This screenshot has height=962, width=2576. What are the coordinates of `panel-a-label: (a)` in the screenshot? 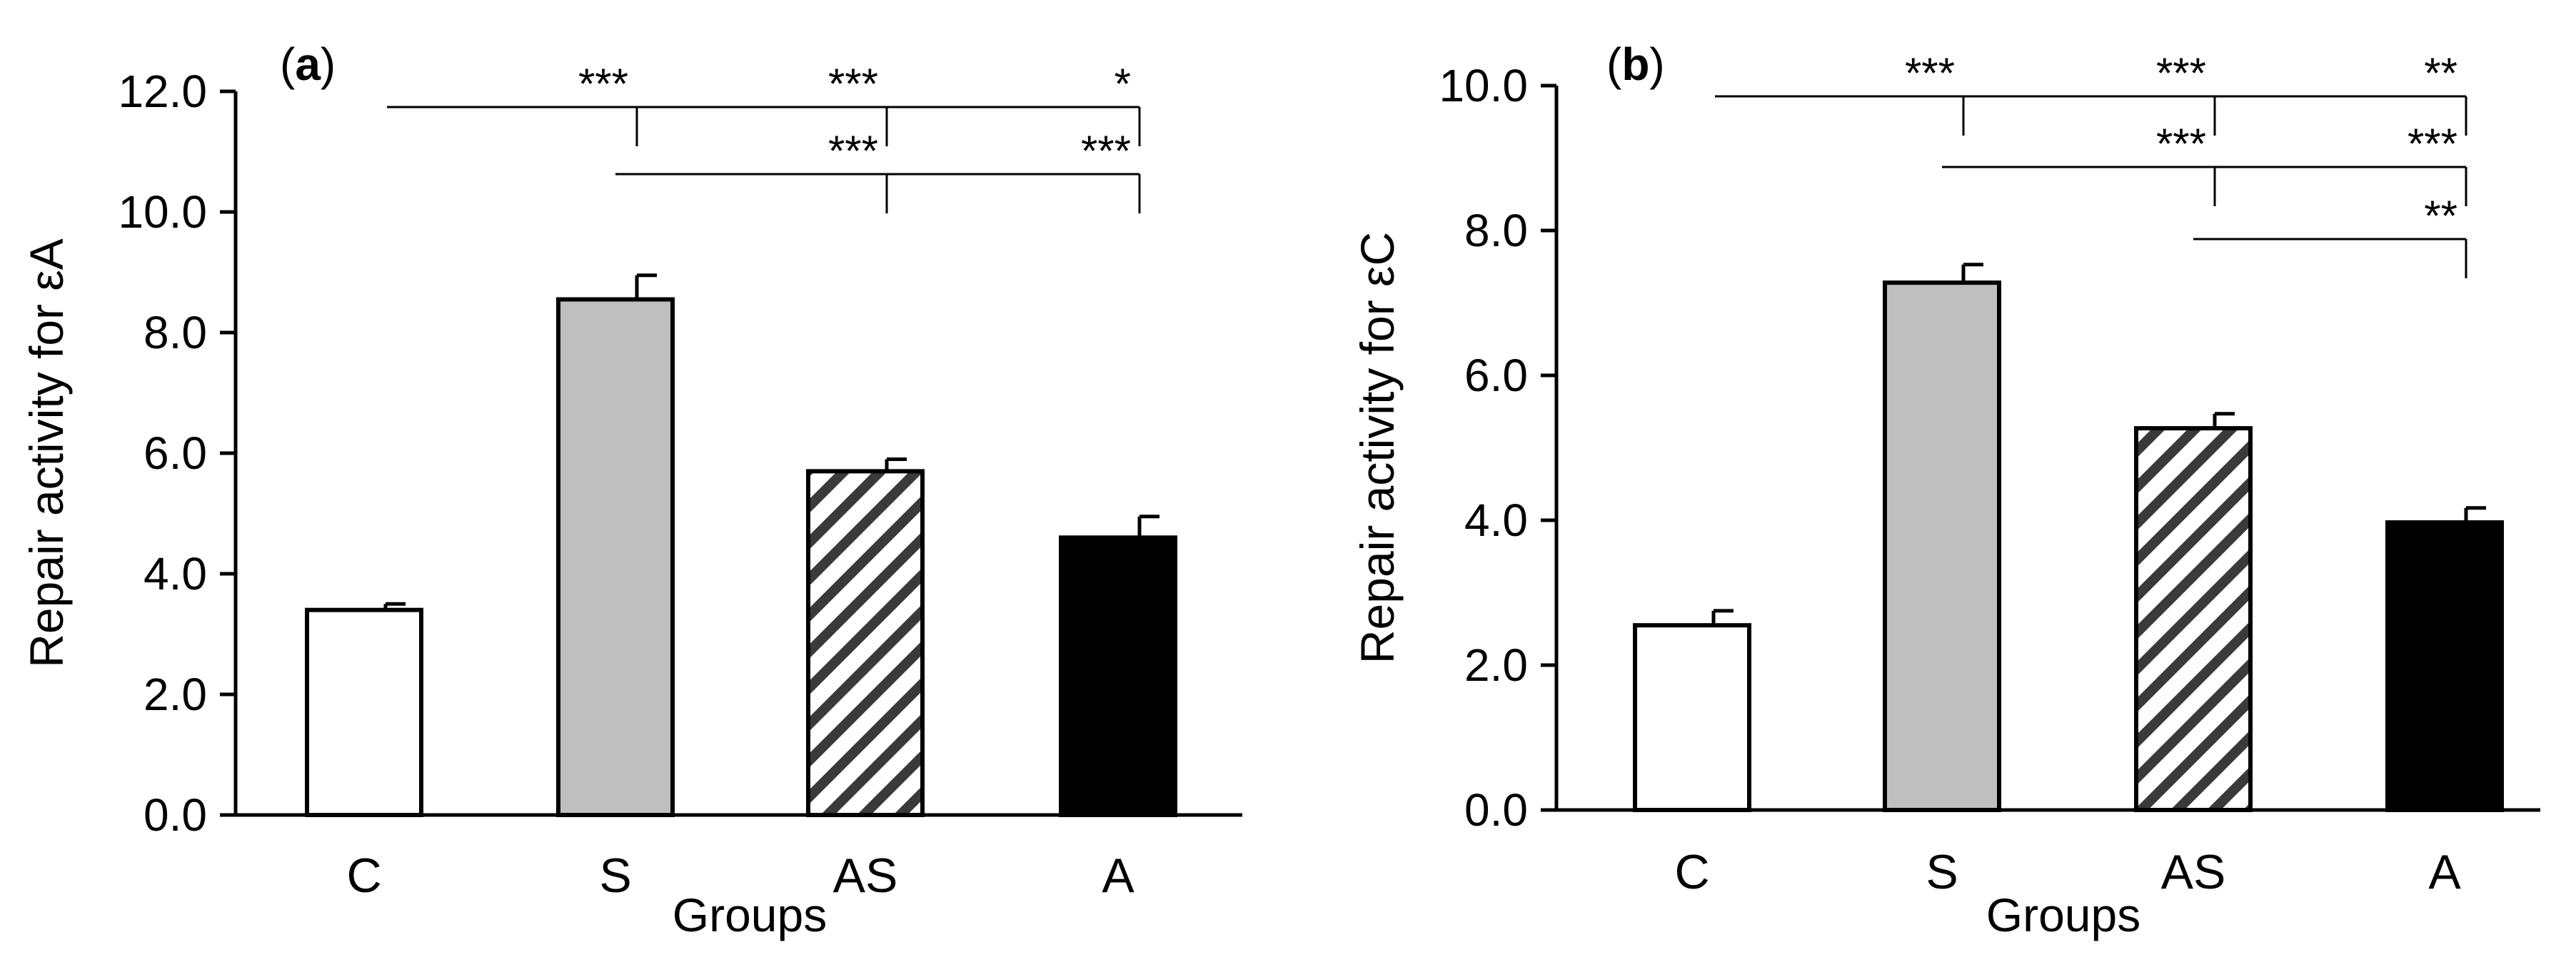 It's located at (308, 64).